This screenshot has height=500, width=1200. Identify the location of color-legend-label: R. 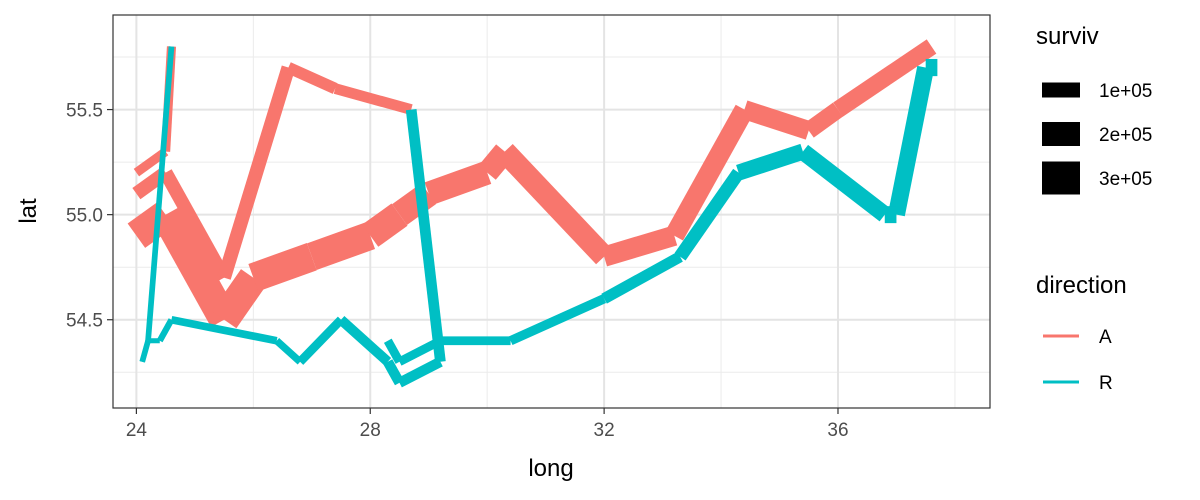
(1106, 383).